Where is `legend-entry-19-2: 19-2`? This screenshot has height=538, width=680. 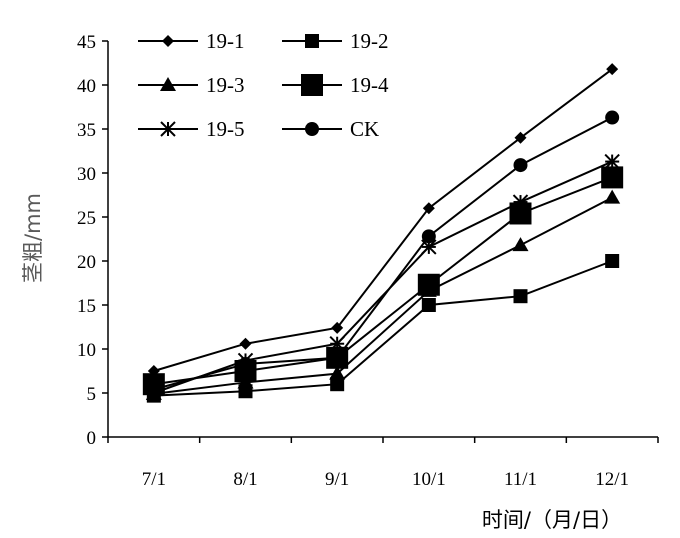 legend-entry-19-2: 19-2 is located at coordinates (335, 41).